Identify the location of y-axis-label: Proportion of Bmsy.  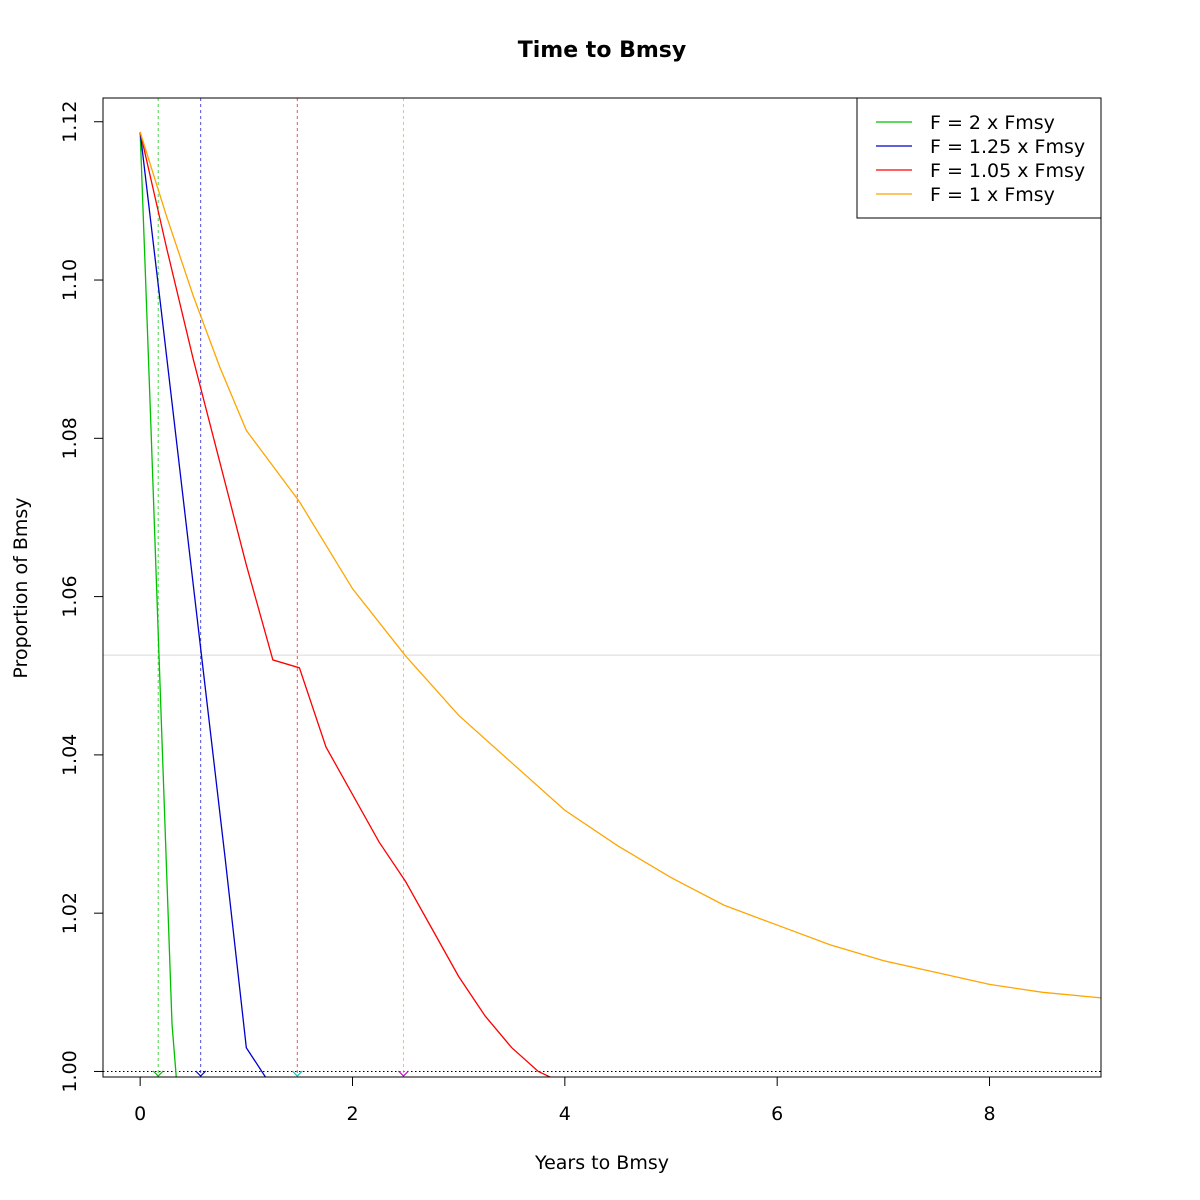
(21, 587).